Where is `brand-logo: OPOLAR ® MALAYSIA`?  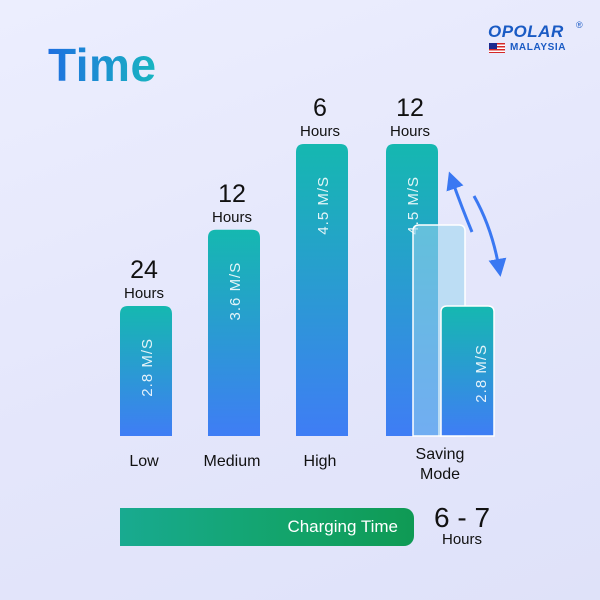 brand-logo: OPOLAR ® MALAYSIA is located at coordinates (538, 41).